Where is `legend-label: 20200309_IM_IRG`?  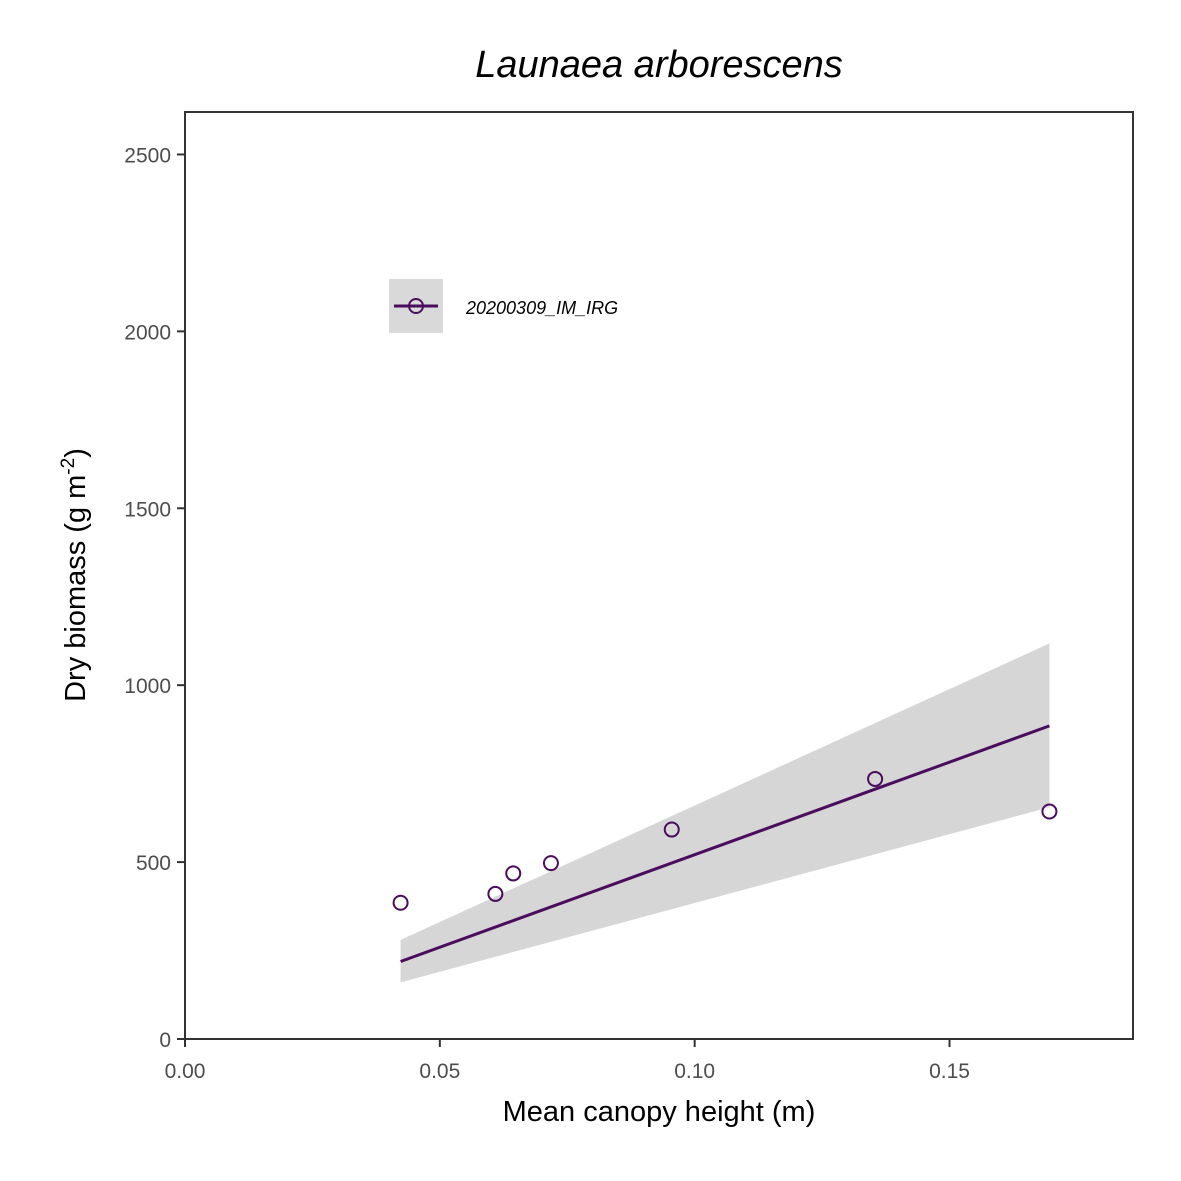 legend-label: 20200309_IM_IRG is located at coordinates (541, 308).